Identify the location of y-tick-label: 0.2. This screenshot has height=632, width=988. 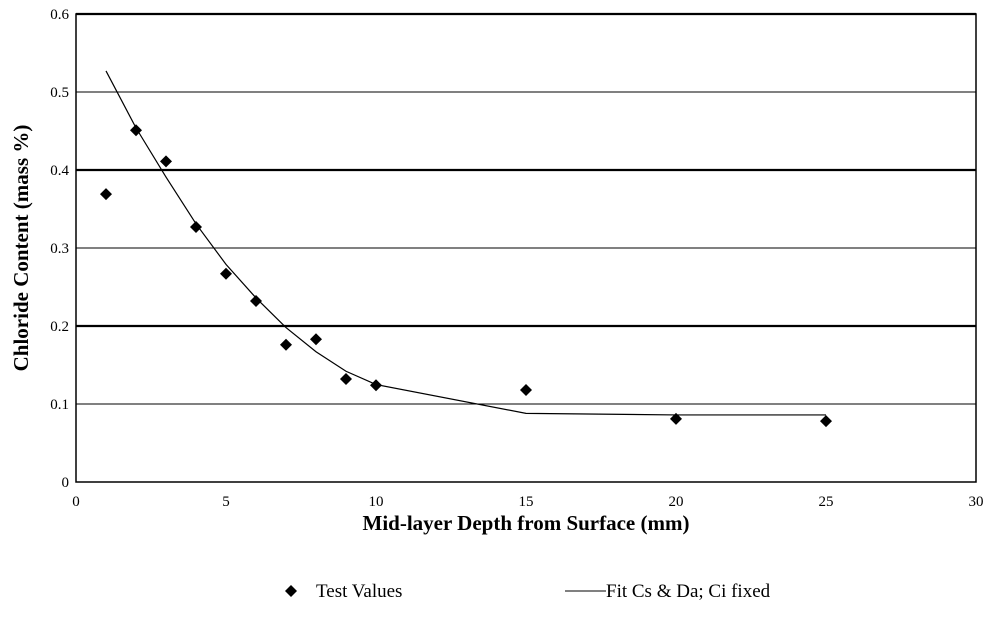
(59, 327).